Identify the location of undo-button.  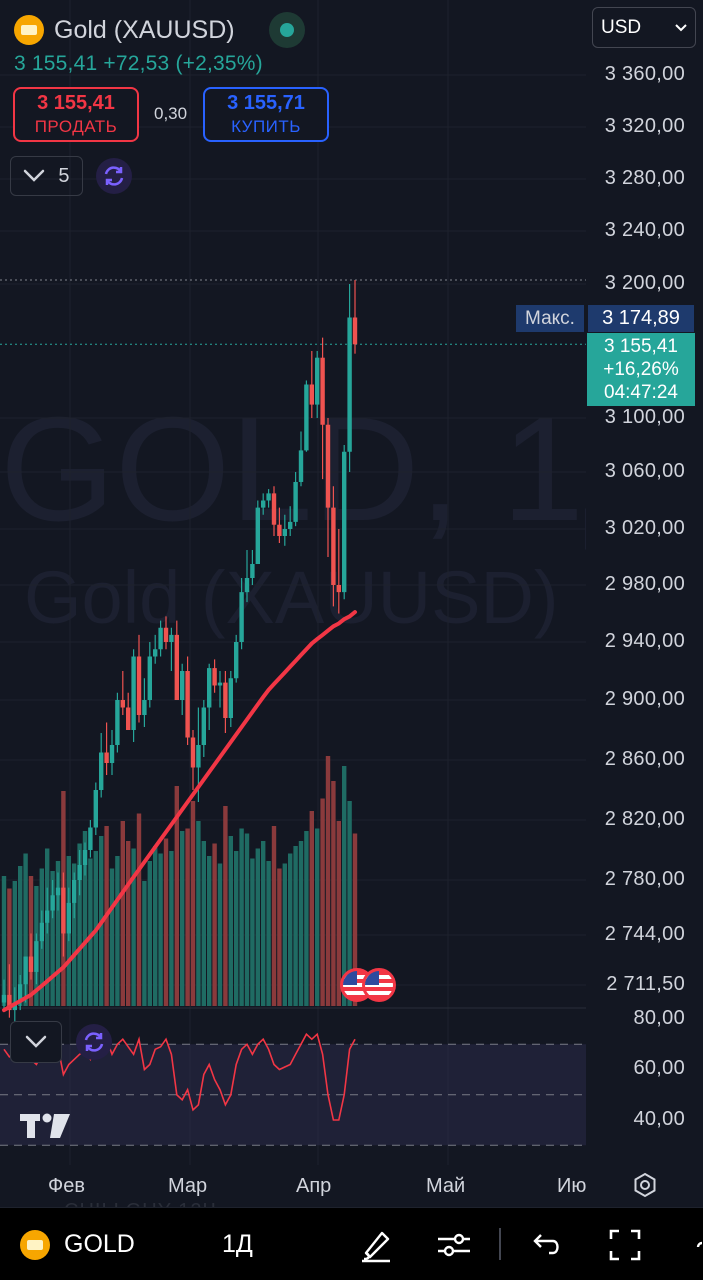
(545, 1244).